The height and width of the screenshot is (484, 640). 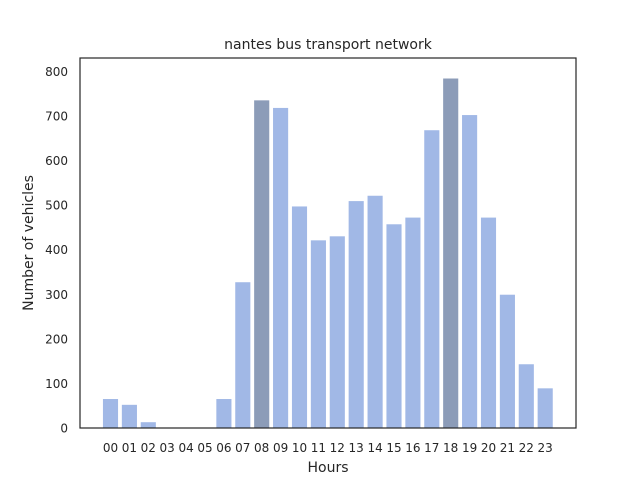 I want to click on x-tick-label: 13, so click(x=356, y=448).